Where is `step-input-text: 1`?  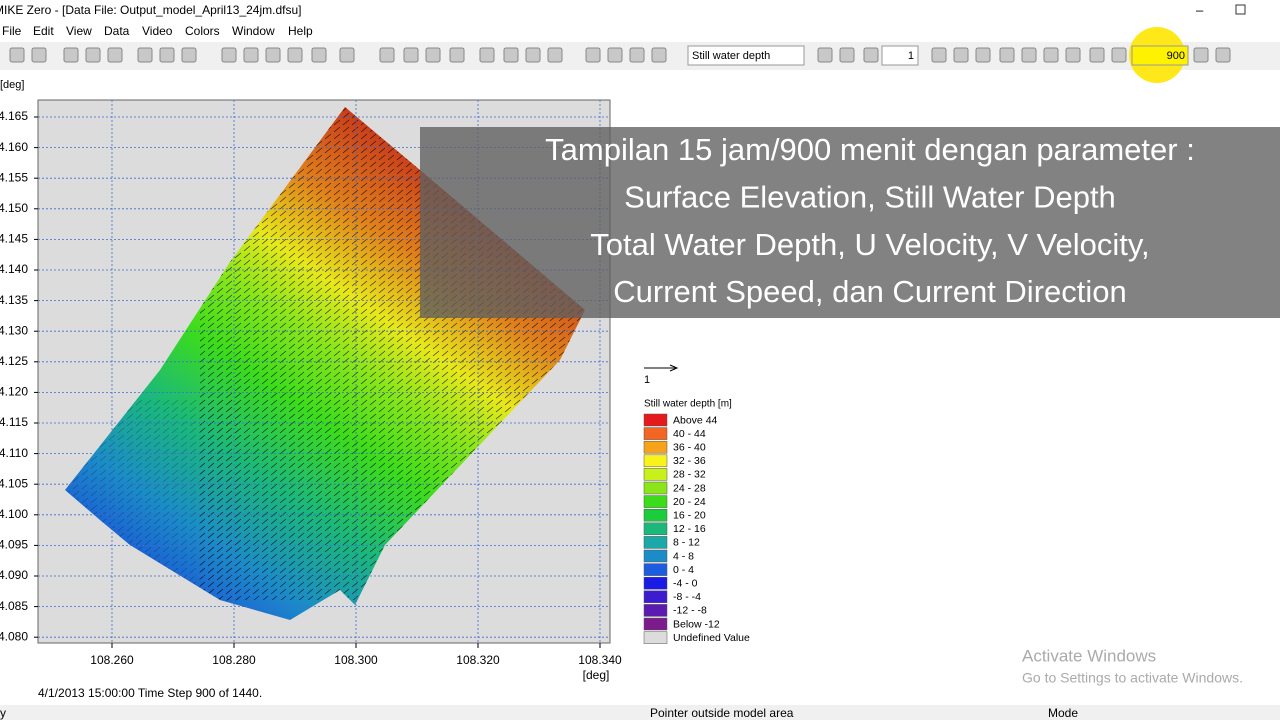
step-input-text: 1 is located at coordinates (911, 56).